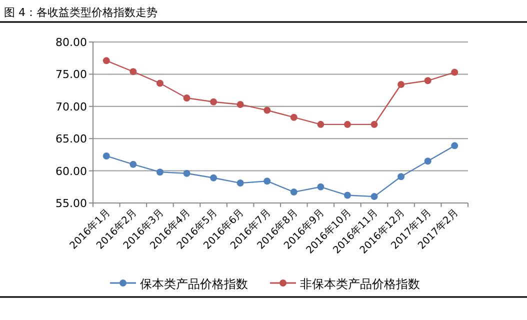  What do you see at coordinates (71, 171) in the screenshot?
I see `y-tick-label: 60.00` at bounding box center [71, 171].